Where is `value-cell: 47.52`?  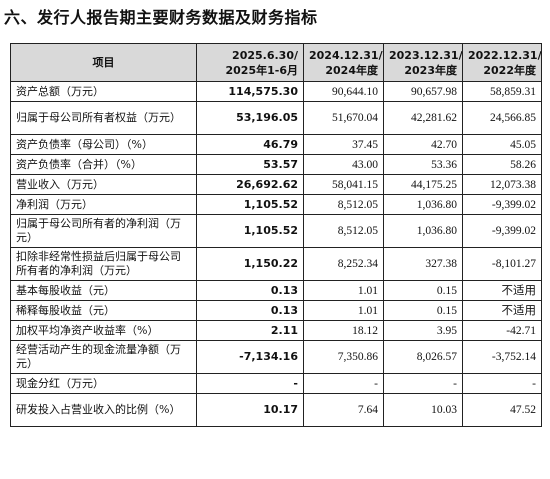 value-cell: 47.52 is located at coordinates (502, 410).